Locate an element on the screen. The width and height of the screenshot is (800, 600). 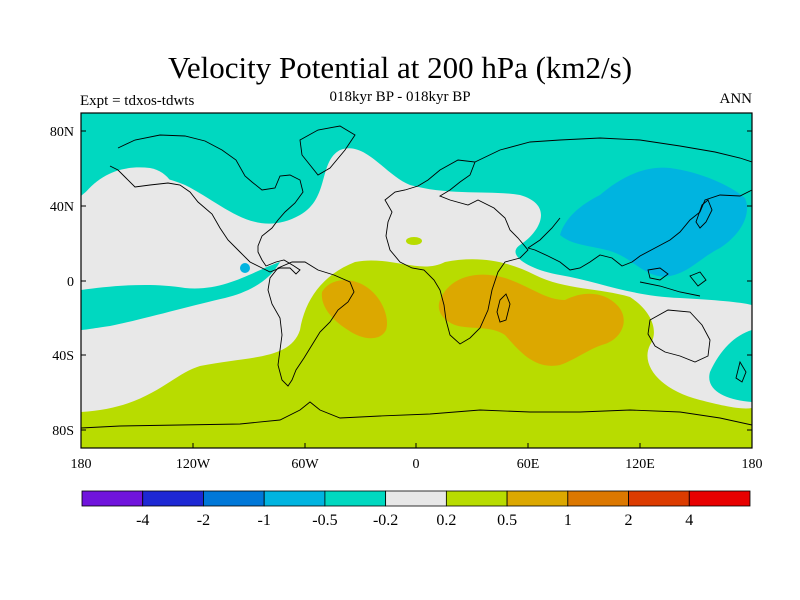
colorbar-label: -4 is located at coordinates (142, 520).